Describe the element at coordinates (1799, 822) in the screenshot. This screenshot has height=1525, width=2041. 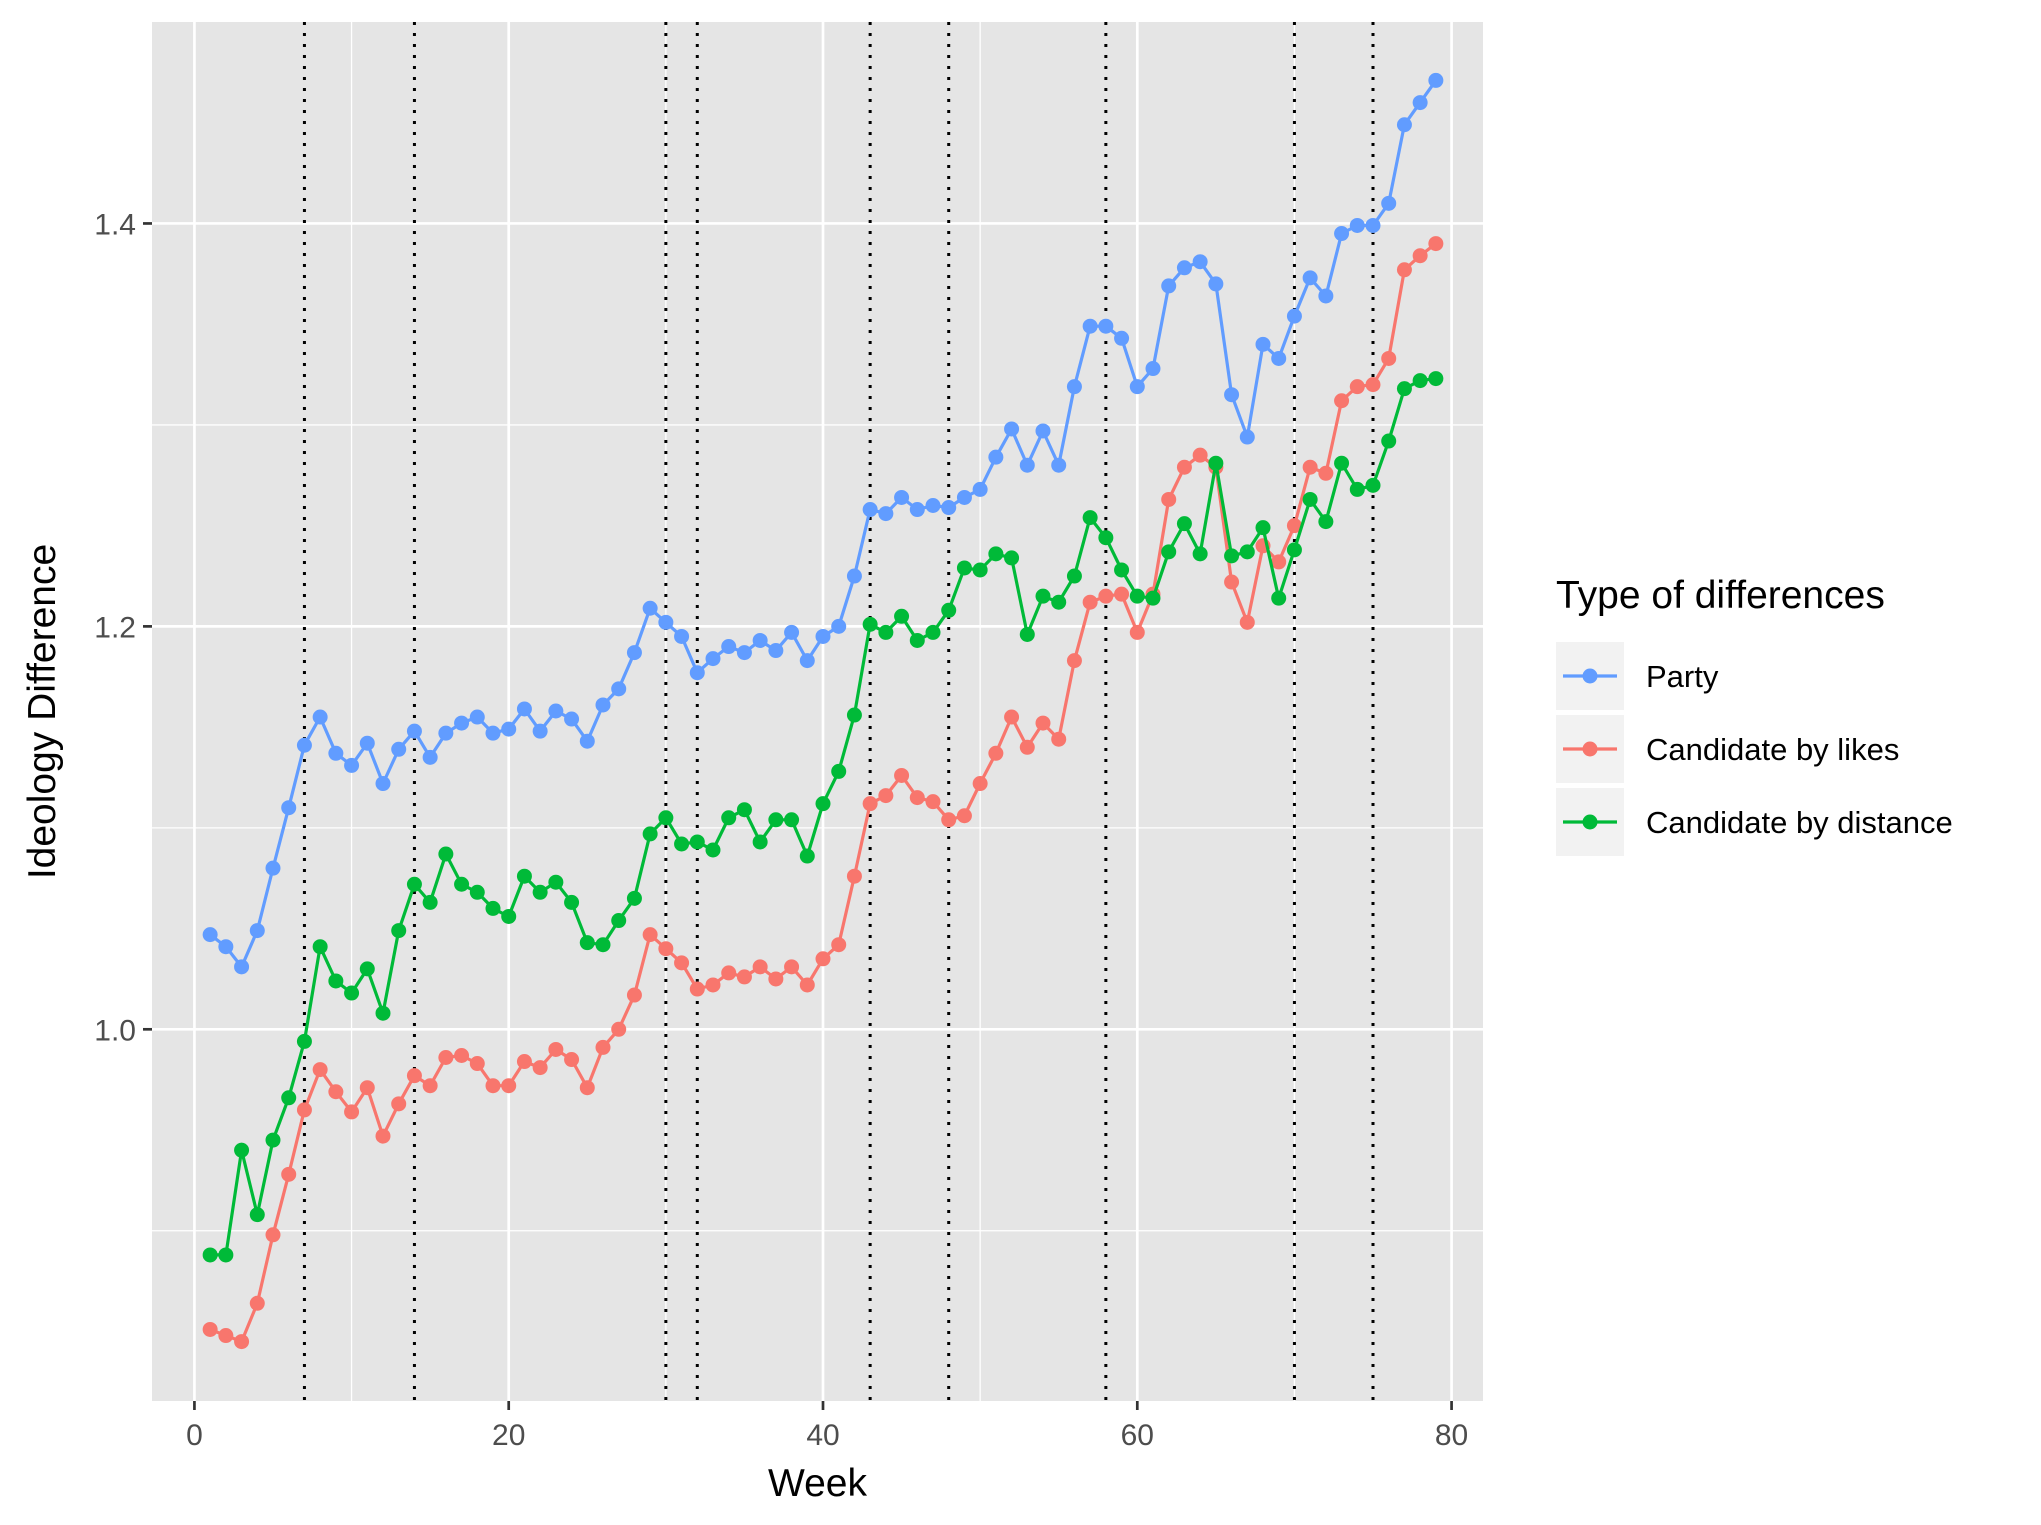
I see `legend-label: Candidate by distance` at that location.